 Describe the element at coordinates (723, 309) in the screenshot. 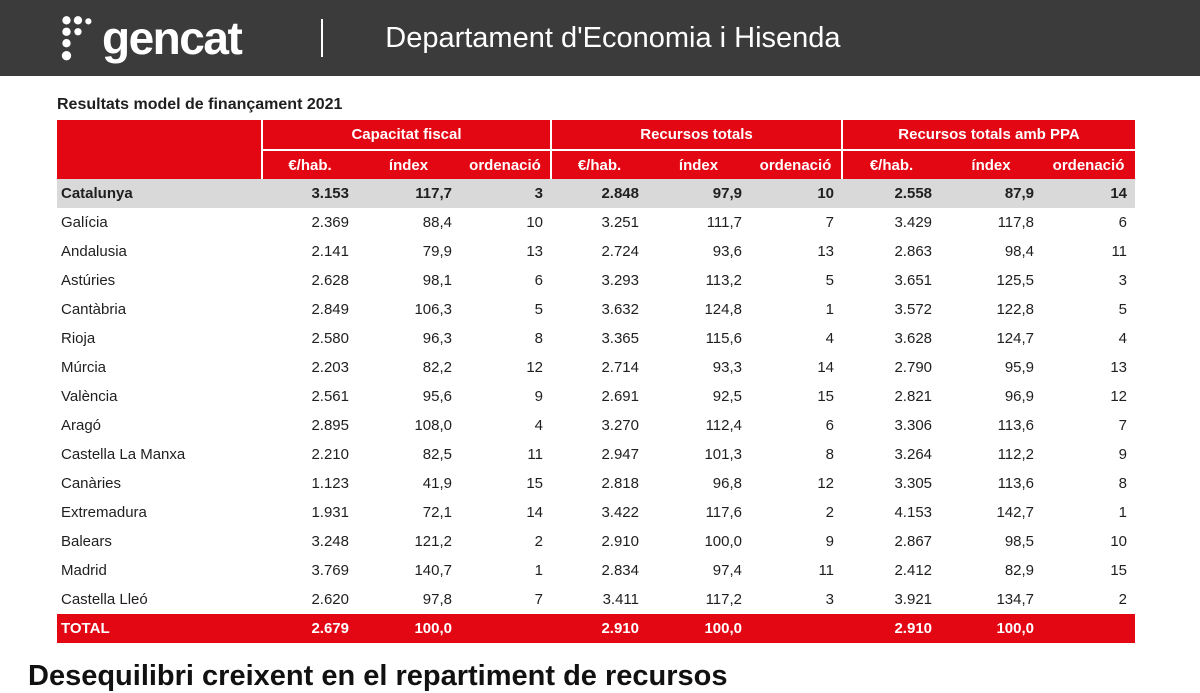

I see `value-cell: 124,8` at that location.